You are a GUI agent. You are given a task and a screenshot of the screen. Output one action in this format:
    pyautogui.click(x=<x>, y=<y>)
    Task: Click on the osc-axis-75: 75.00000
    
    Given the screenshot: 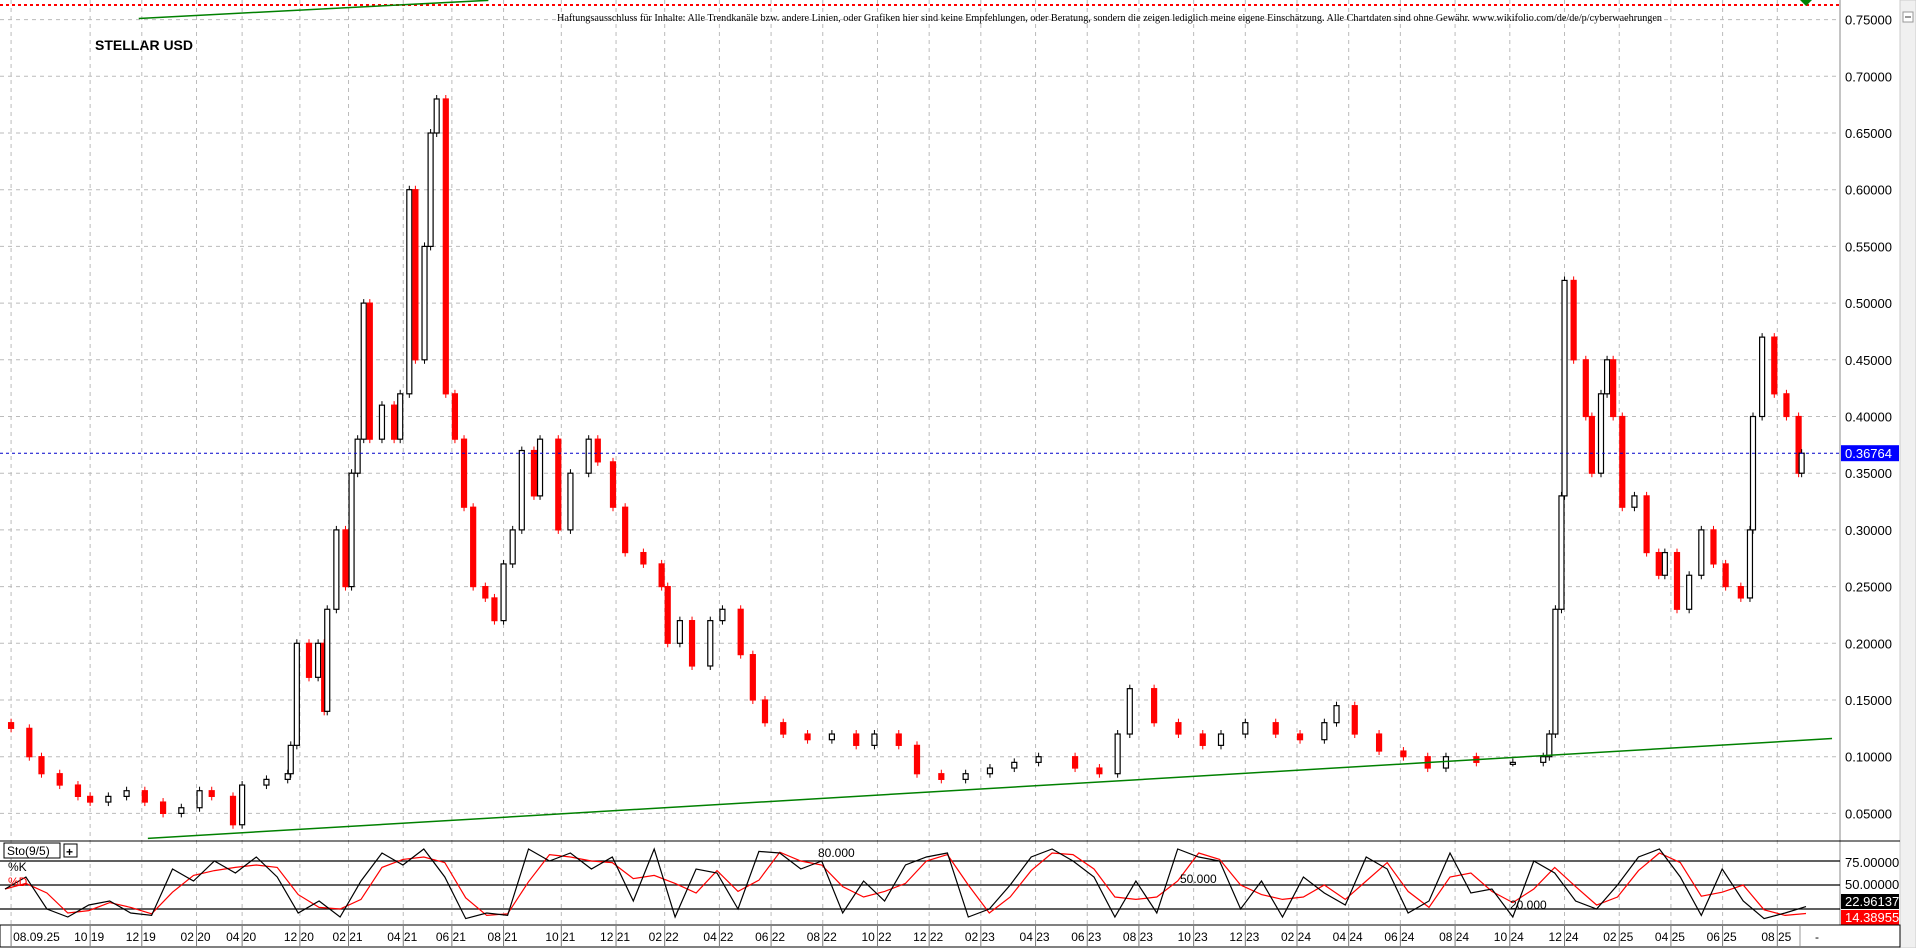 What is the action you would take?
    pyautogui.click(x=1872, y=862)
    